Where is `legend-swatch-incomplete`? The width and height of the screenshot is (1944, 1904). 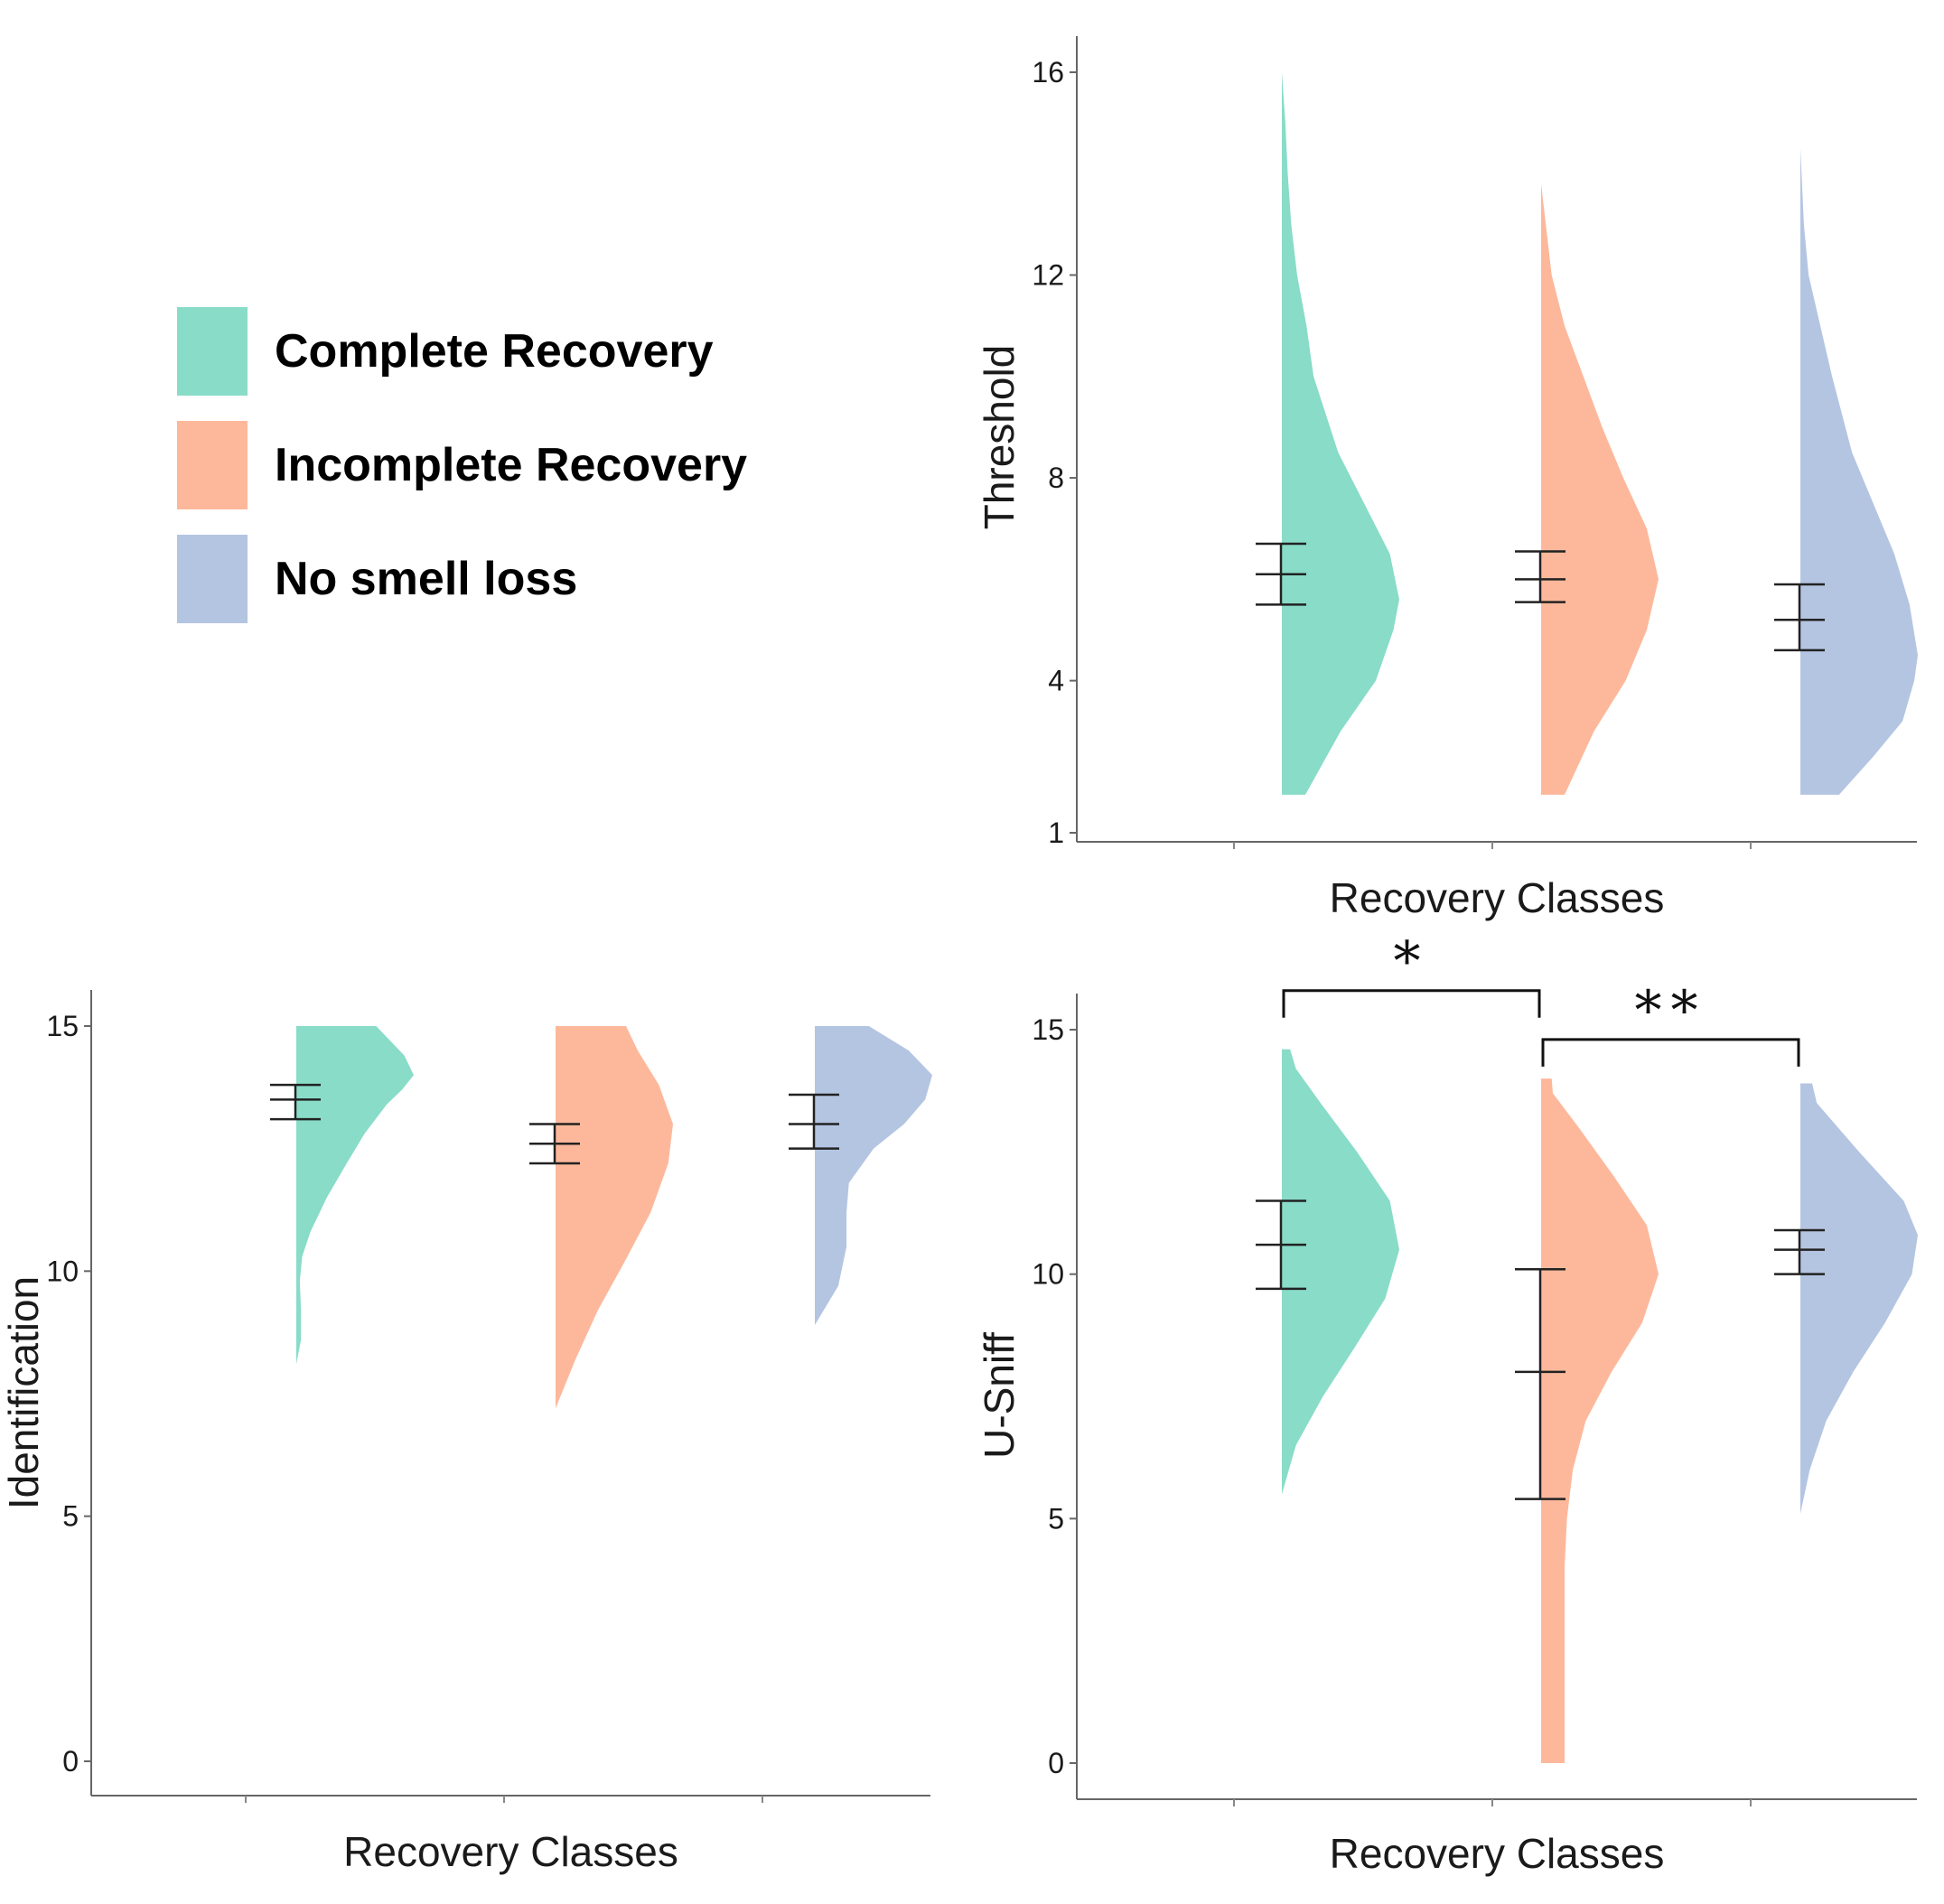 legend-swatch-incomplete is located at coordinates (212, 465).